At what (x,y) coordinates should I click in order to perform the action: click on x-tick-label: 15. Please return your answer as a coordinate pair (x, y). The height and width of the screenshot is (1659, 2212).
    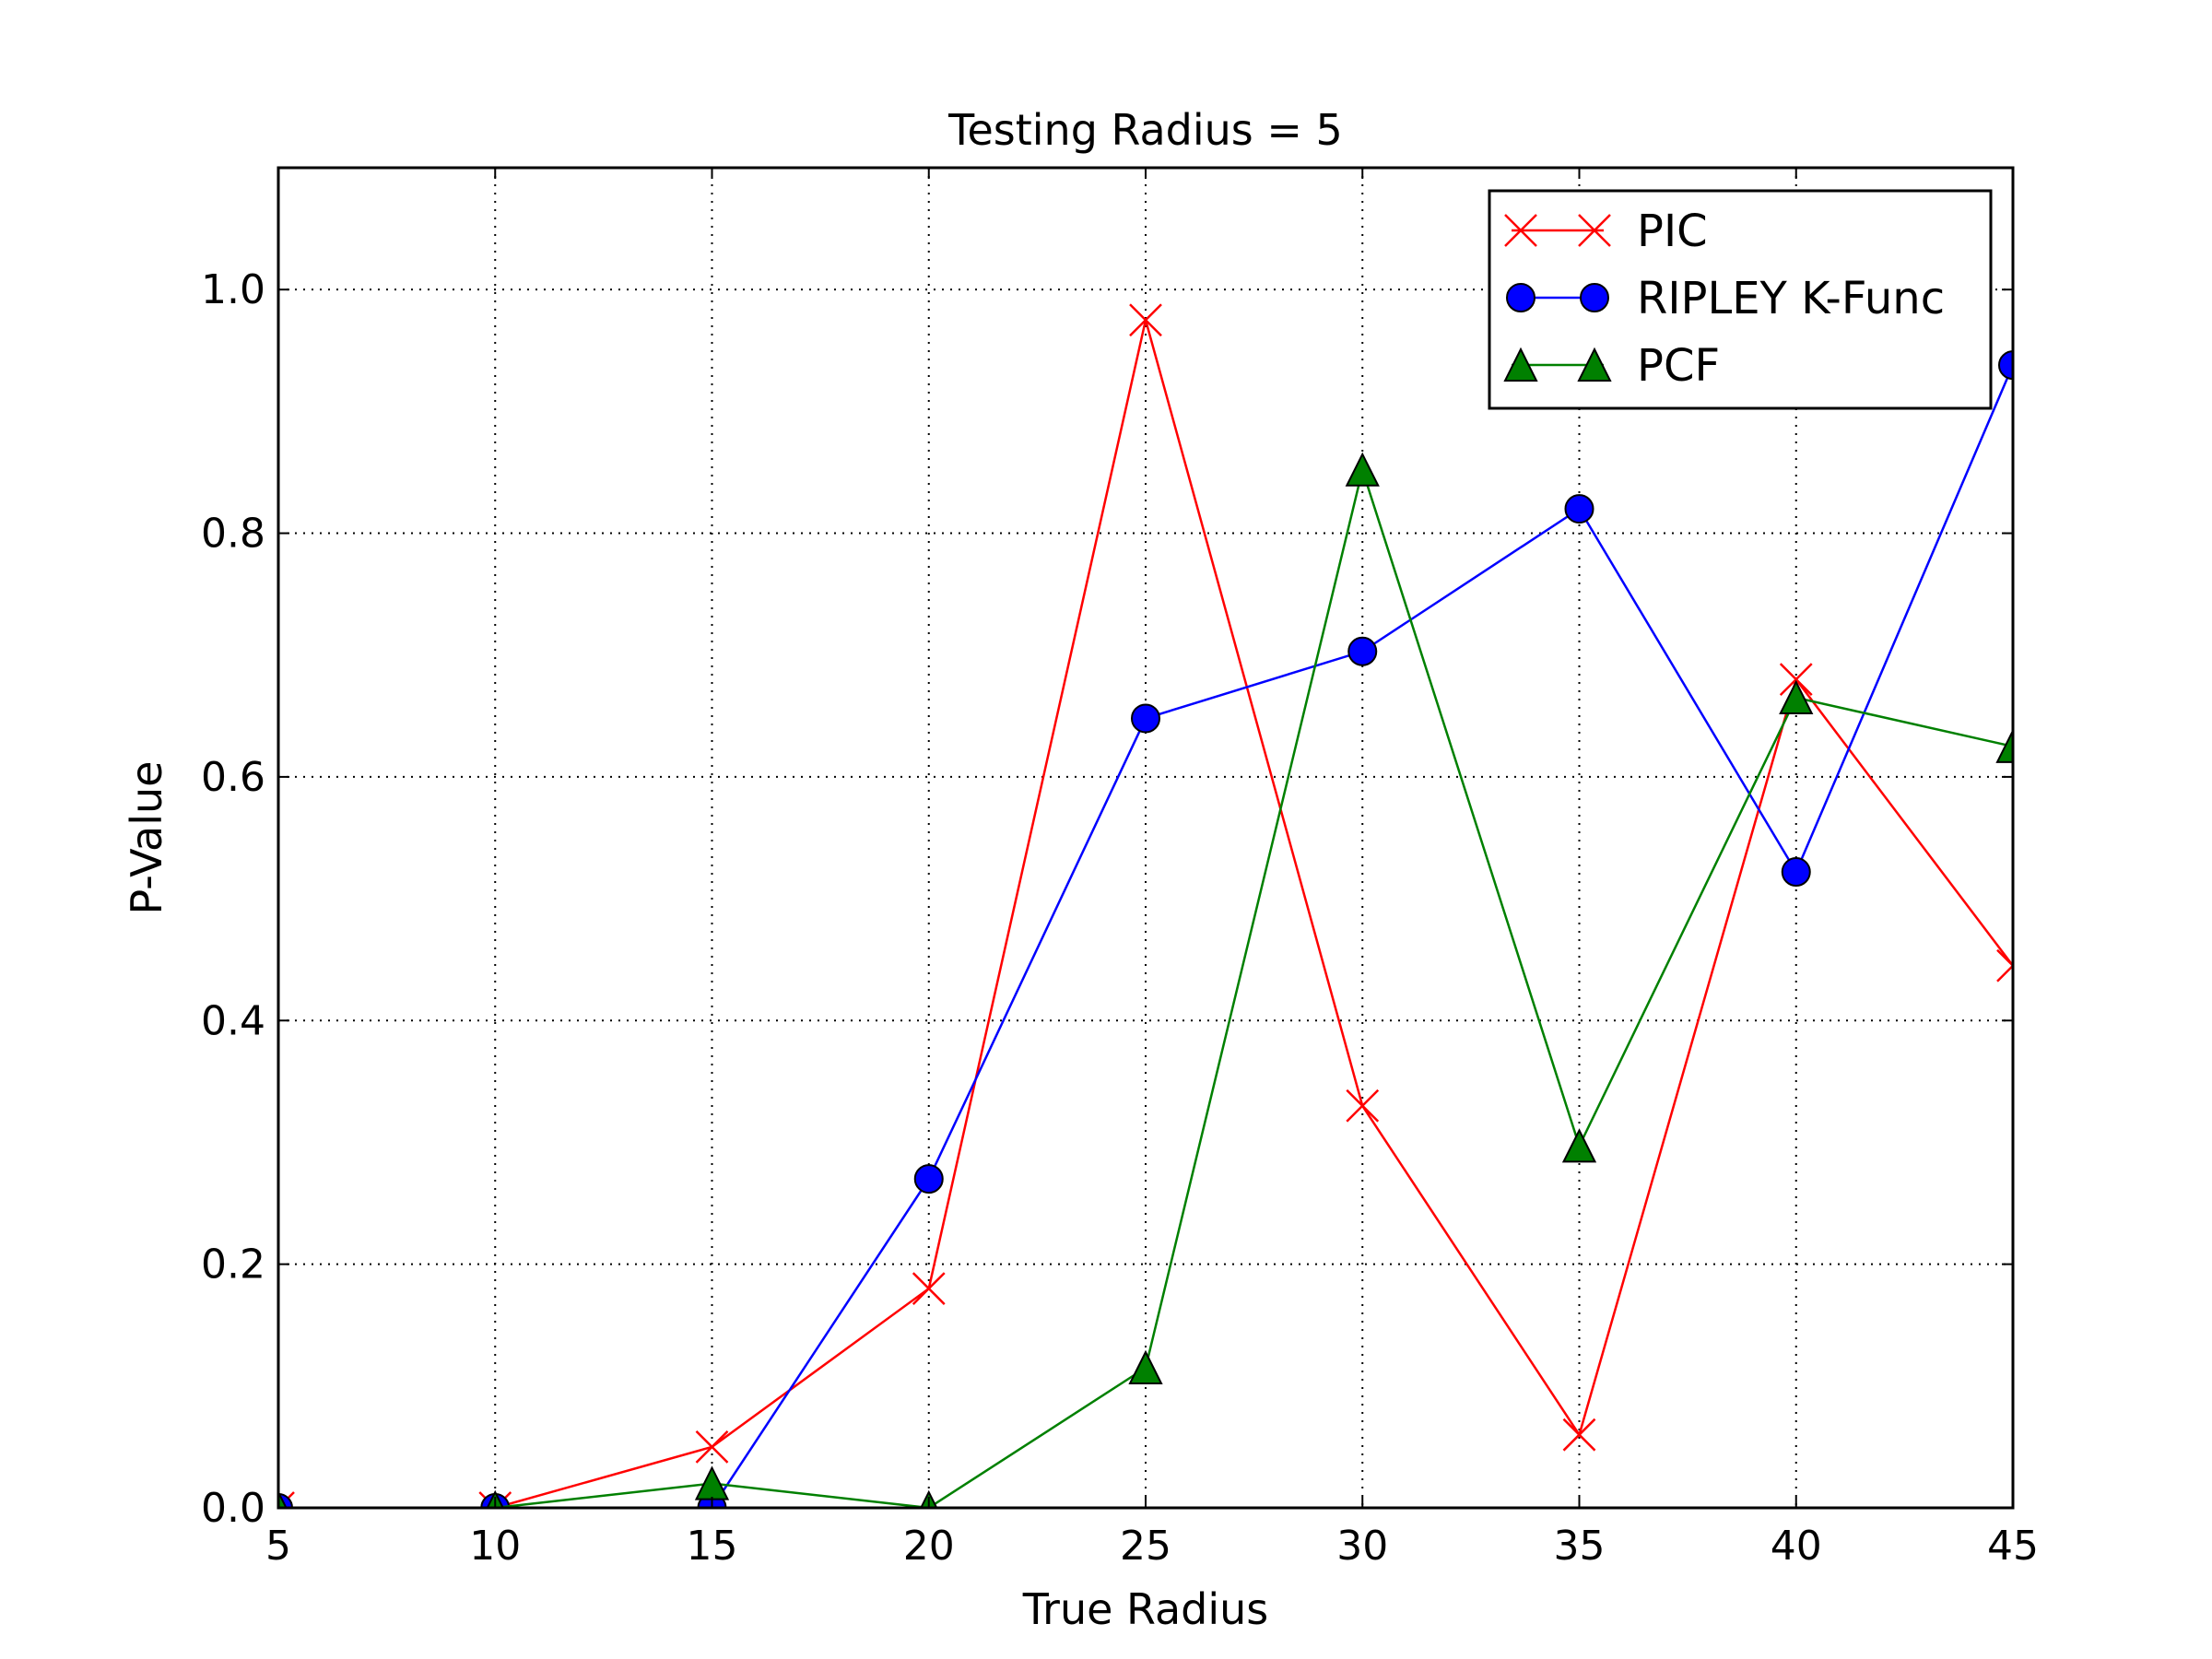
    Looking at the image, I should click on (712, 1546).